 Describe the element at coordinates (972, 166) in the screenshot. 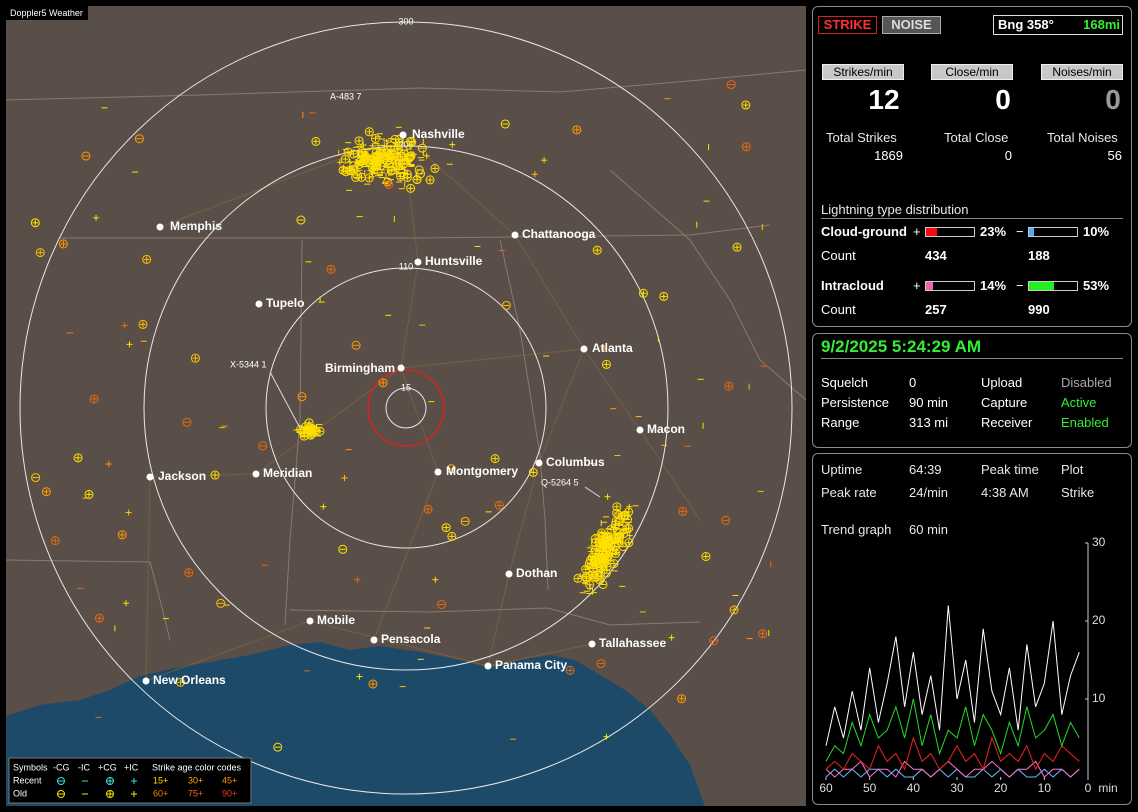

I see `counters-panel` at that location.